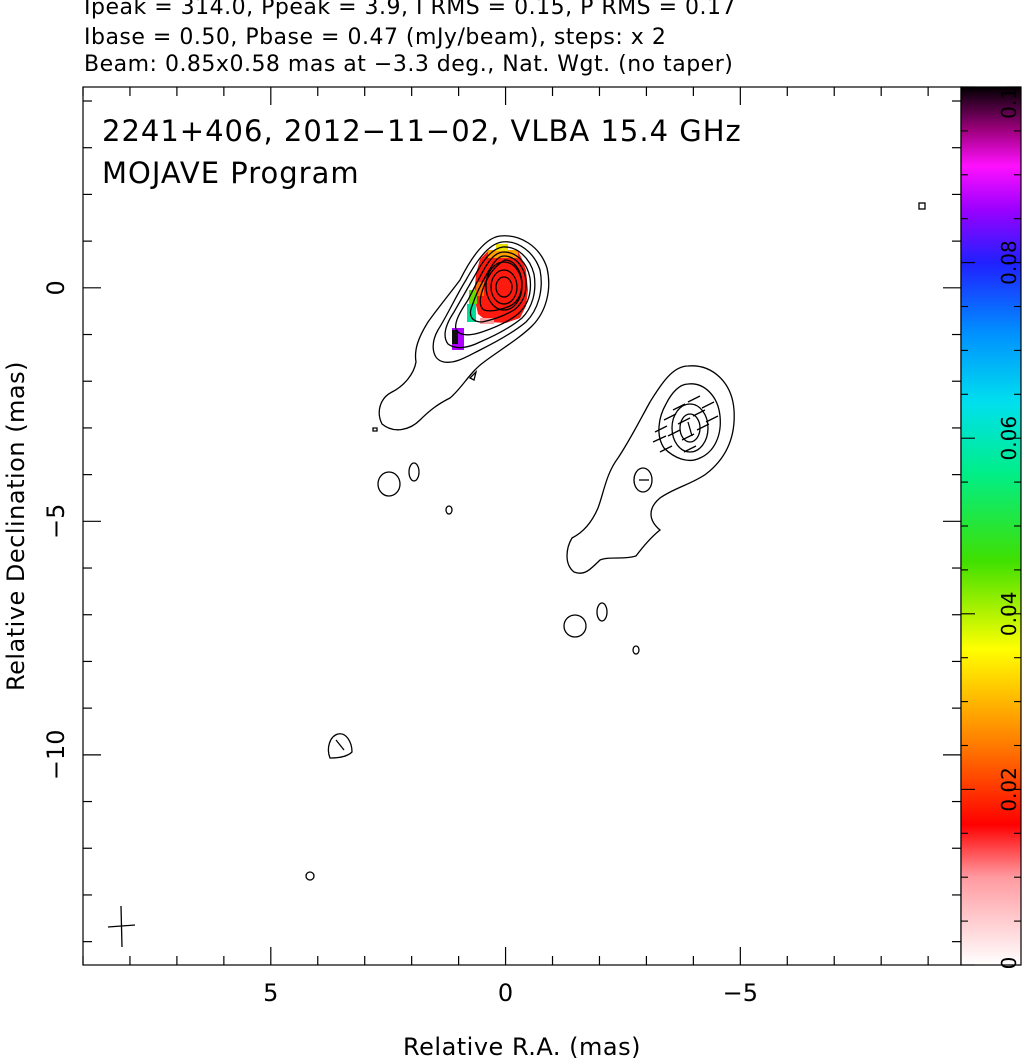 The image size is (1022, 1061). I want to click on y-tick-labels: 0 −5 −10, so click(56, 530).